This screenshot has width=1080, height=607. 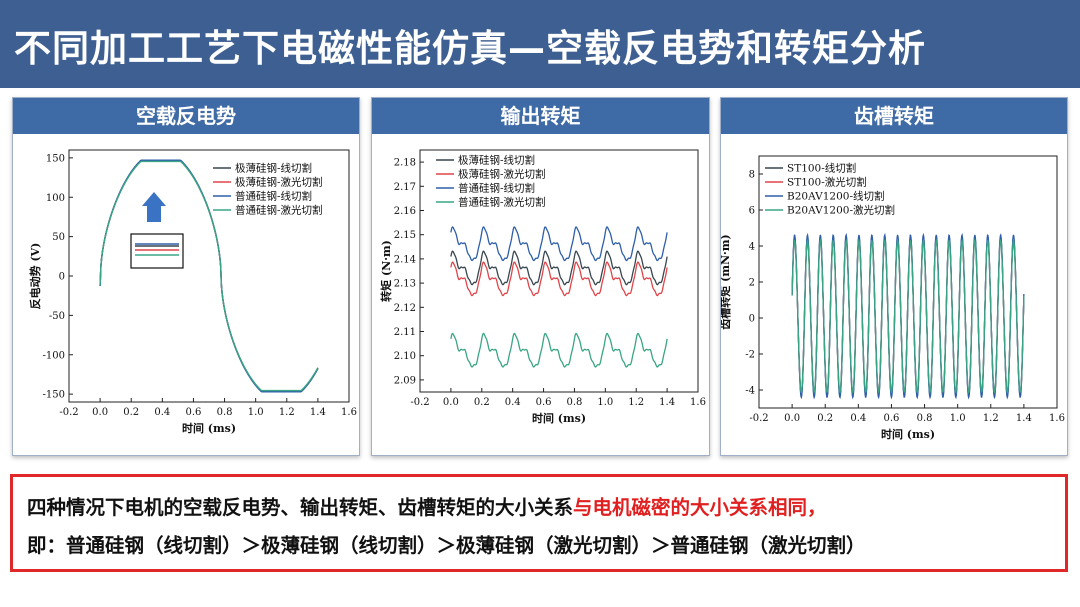 What do you see at coordinates (386, 271) in the screenshot?
I see `y-axis-label: 转矩 (N·m)` at bounding box center [386, 271].